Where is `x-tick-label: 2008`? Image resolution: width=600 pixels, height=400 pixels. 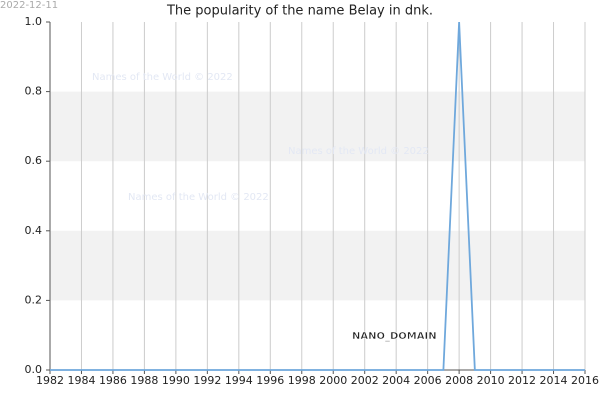
x-tick-label: 2008 is located at coordinates (459, 380).